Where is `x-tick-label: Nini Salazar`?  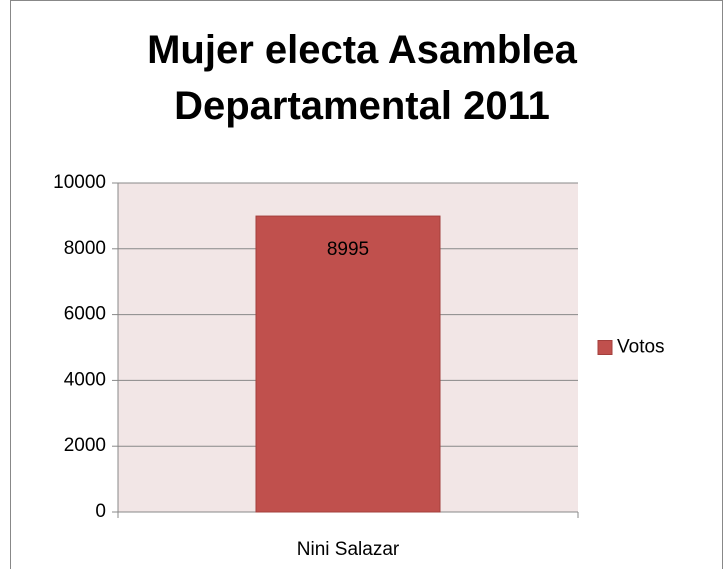
x-tick-label: Nini Salazar is located at coordinates (348, 549).